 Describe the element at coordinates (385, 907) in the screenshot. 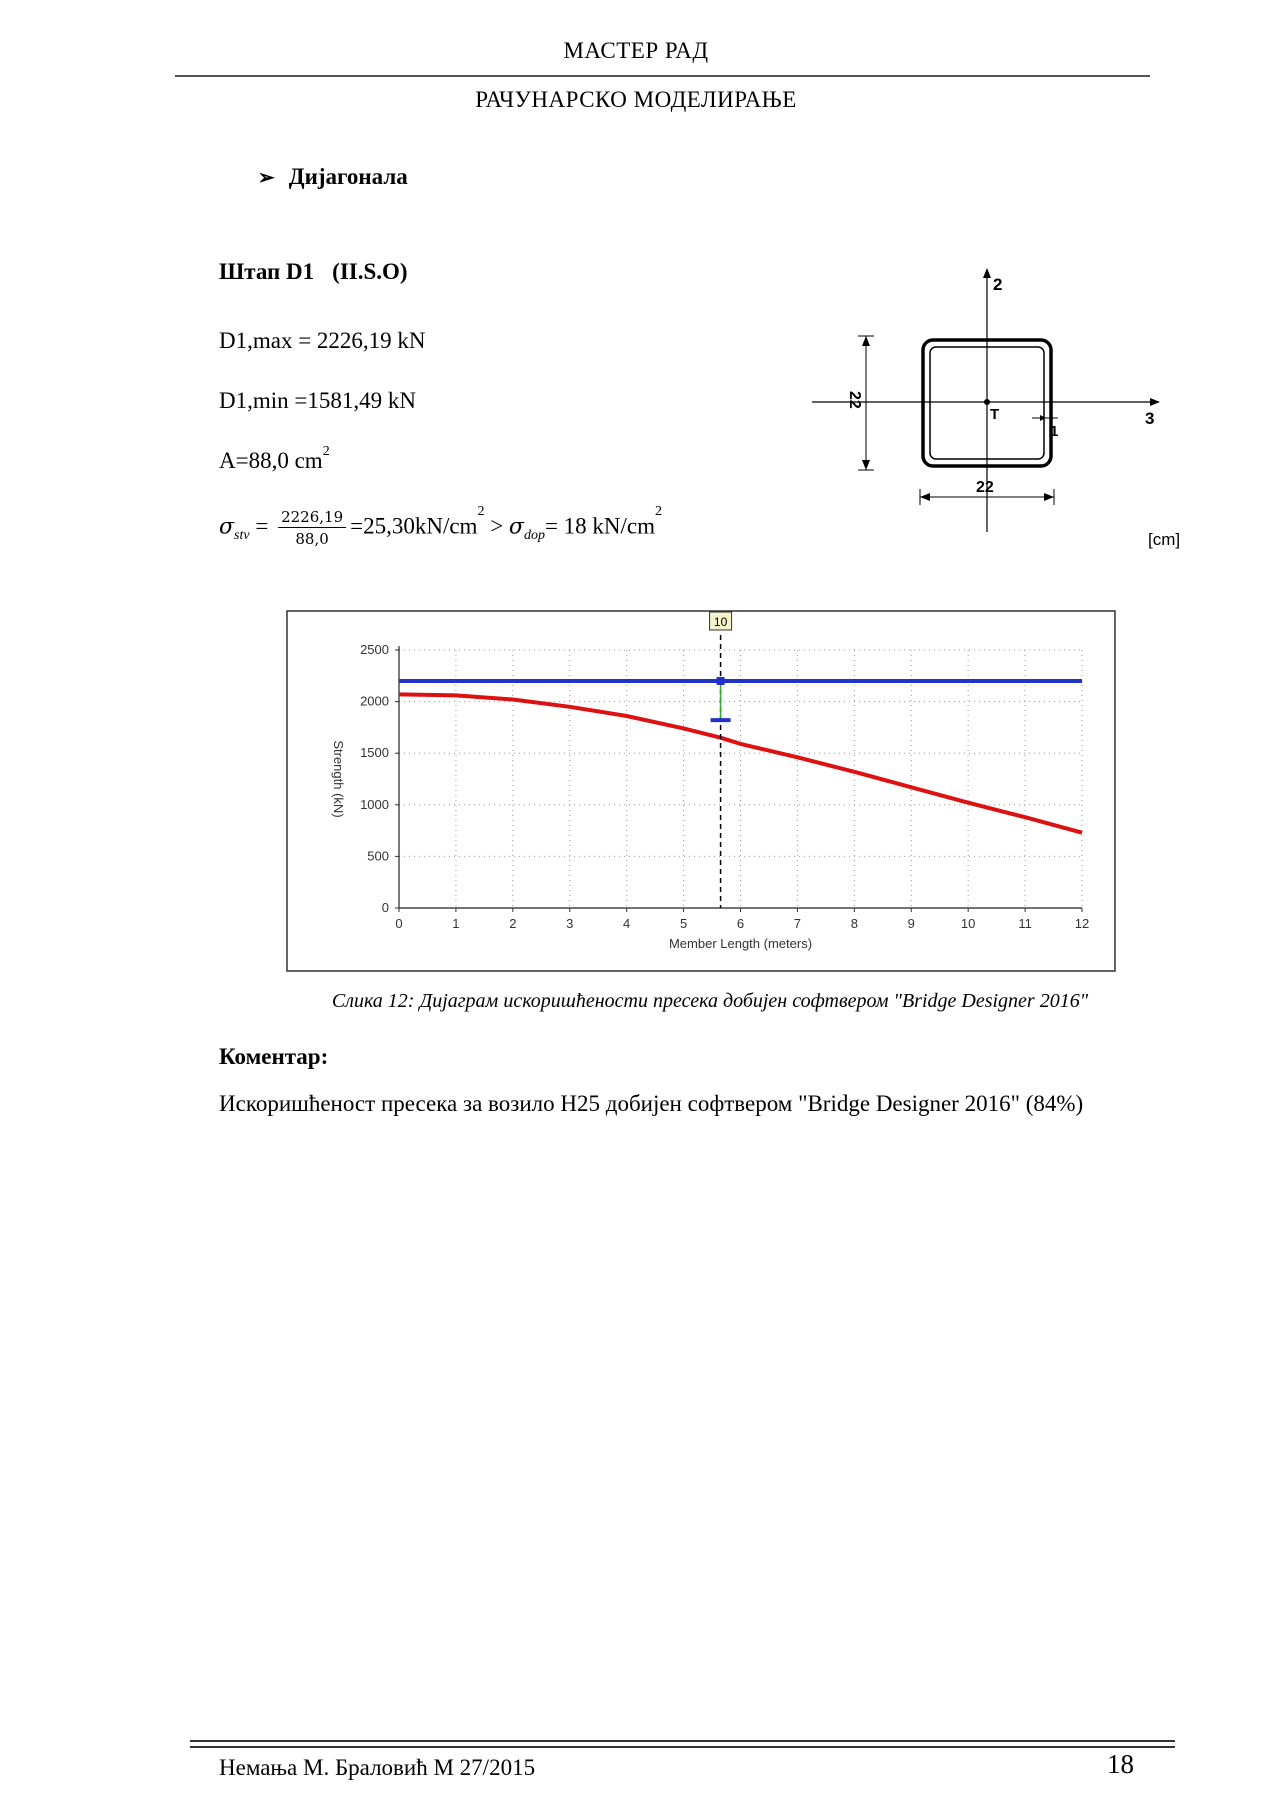

I see `y-tick-label: 0` at that location.